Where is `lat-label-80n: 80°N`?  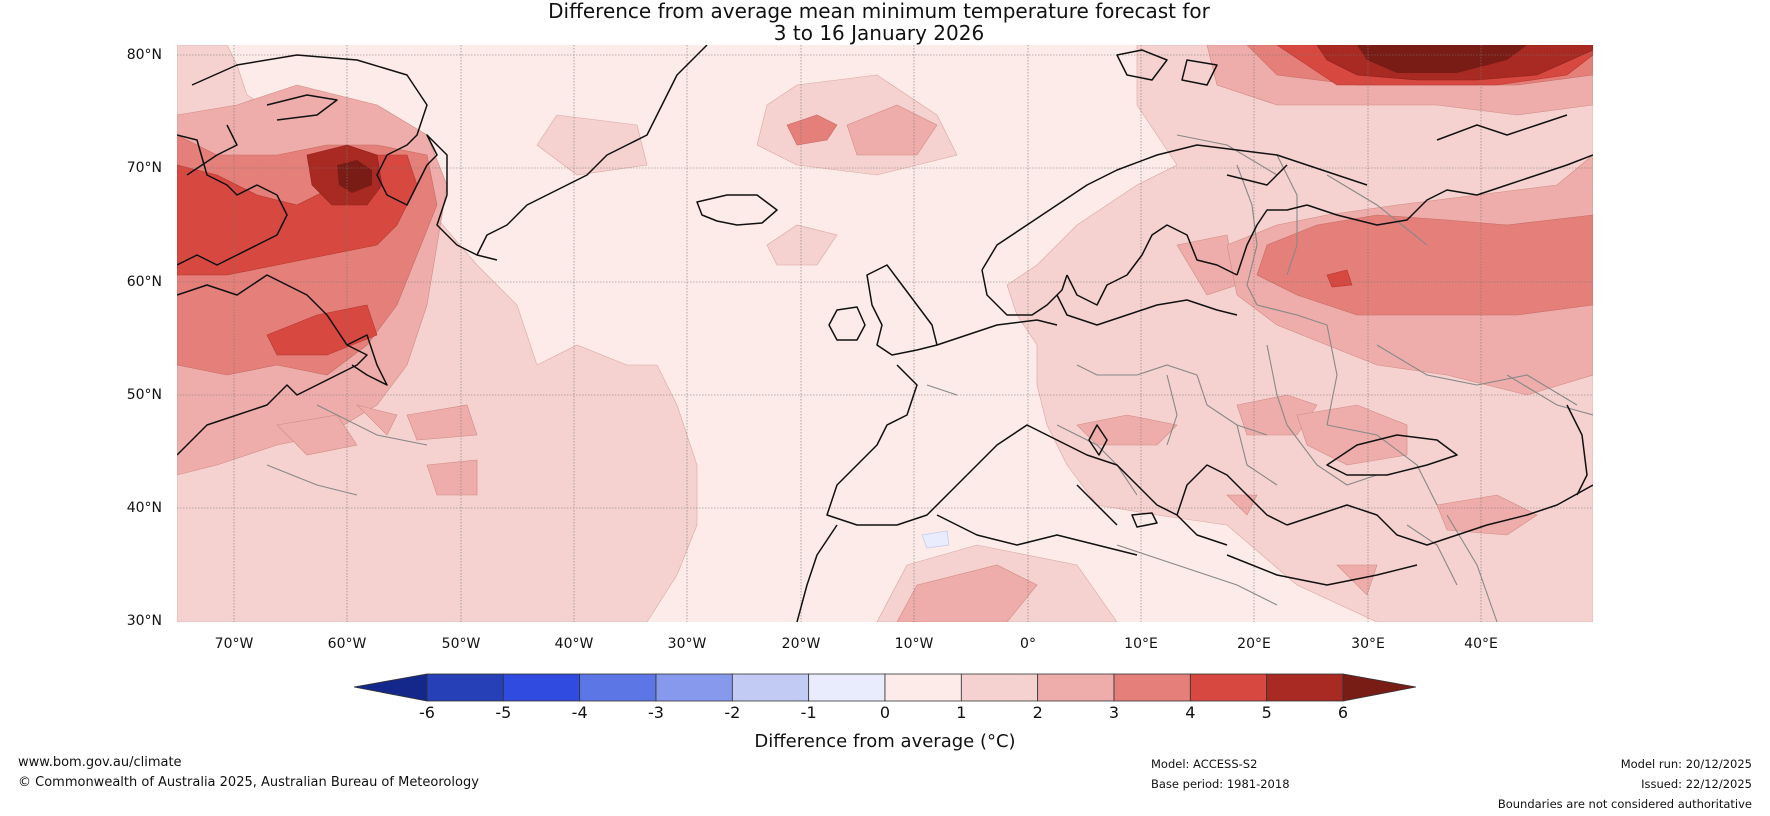
lat-label-80n: 80°N is located at coordinates (144, 55).